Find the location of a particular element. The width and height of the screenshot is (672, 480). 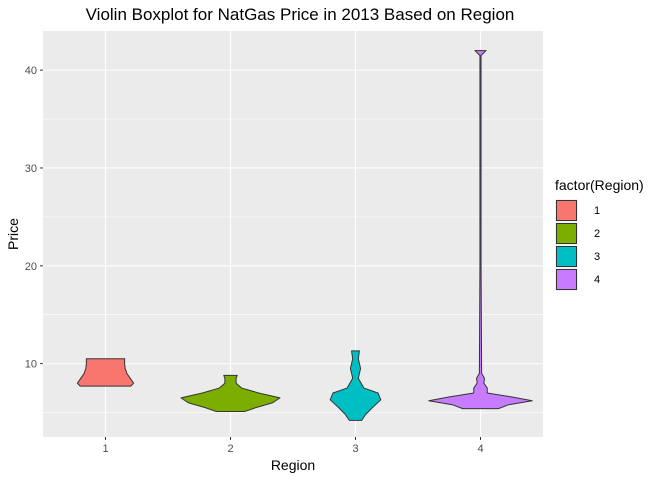

legend-title: factor(Region) is located at coordinates (599, 185).